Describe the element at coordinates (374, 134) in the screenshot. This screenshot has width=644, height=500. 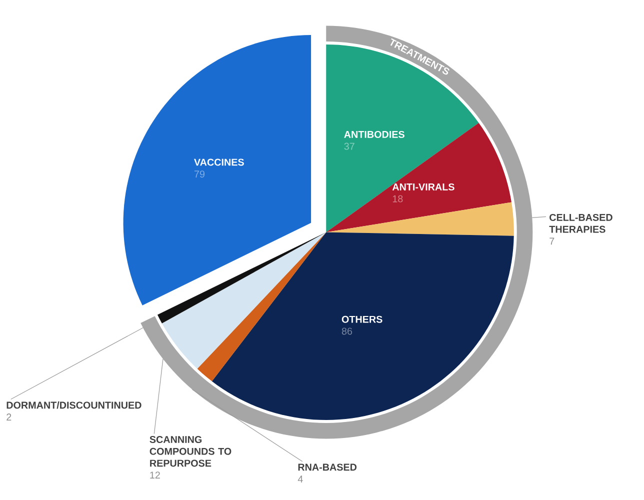
I see `slice-label: ANTIBODIES` at that location.